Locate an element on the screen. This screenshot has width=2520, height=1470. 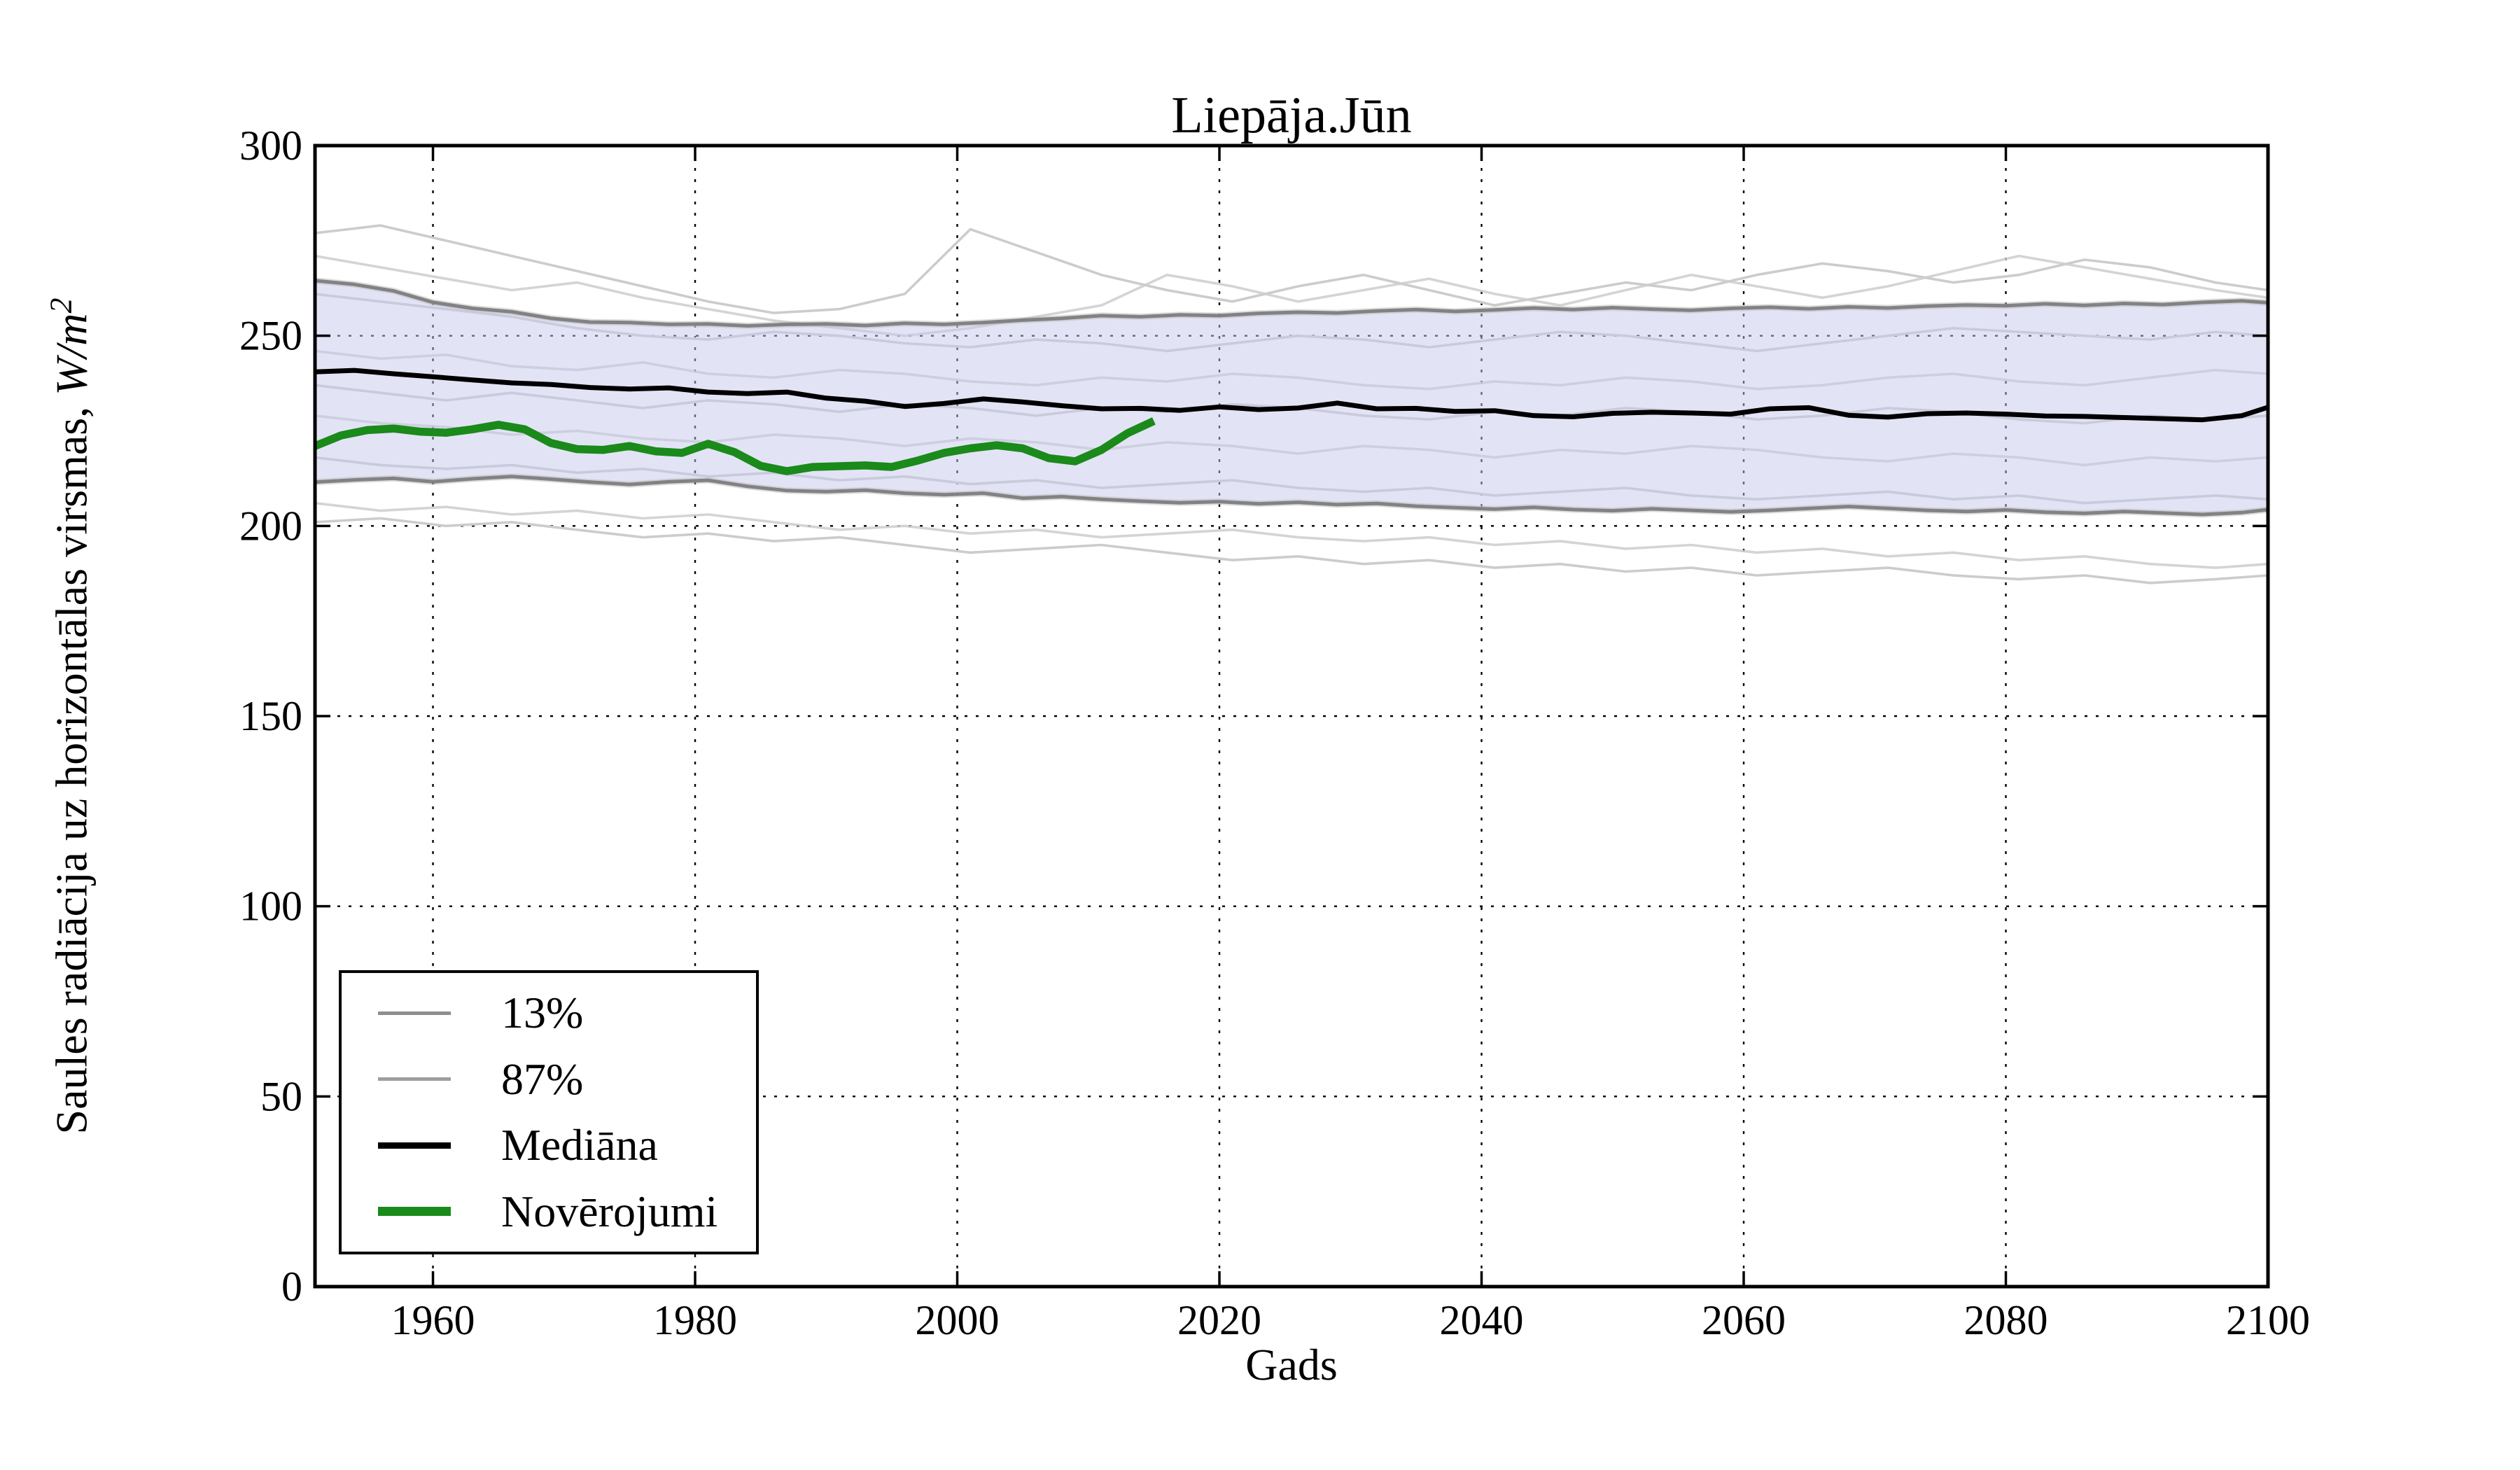
page-title: Liepāja.Jūn is located at coordinates (1291, 115).